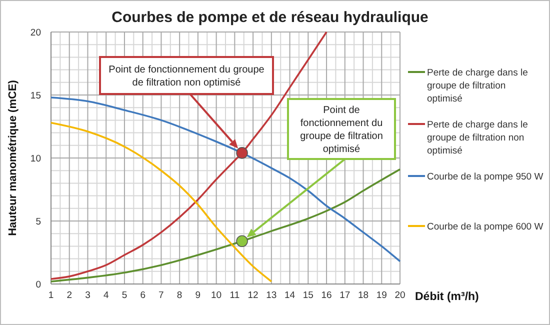 The height and width of the screenshot is (325, 550). What do you see at coordinates (345, 295) in the screenshot?
I see `x-tick-label: 17` at bounding box center [345, 295].